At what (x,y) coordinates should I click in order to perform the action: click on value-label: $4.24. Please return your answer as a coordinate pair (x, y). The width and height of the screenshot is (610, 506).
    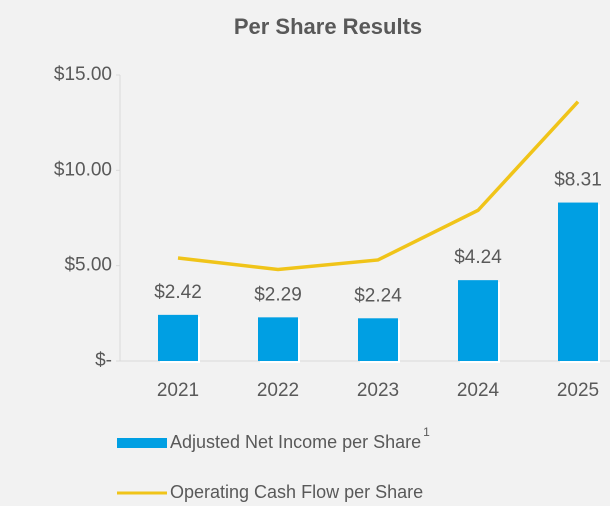
    Looking at the image, I should click on (478, 257).